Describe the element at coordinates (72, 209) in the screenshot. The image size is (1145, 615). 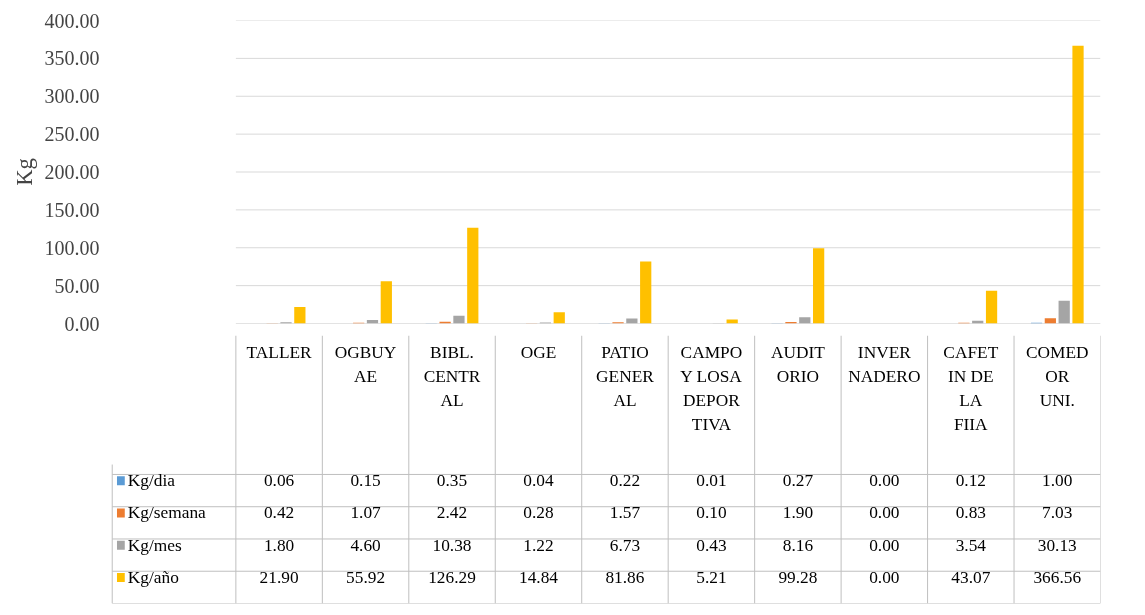
I see `y-tick-label: 150.00` at that location.